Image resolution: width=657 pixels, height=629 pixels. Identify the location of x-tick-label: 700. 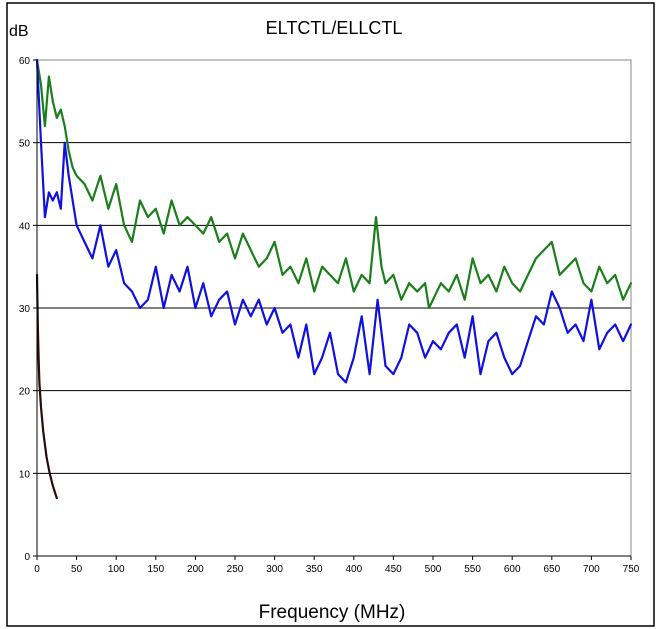
(591, 569).